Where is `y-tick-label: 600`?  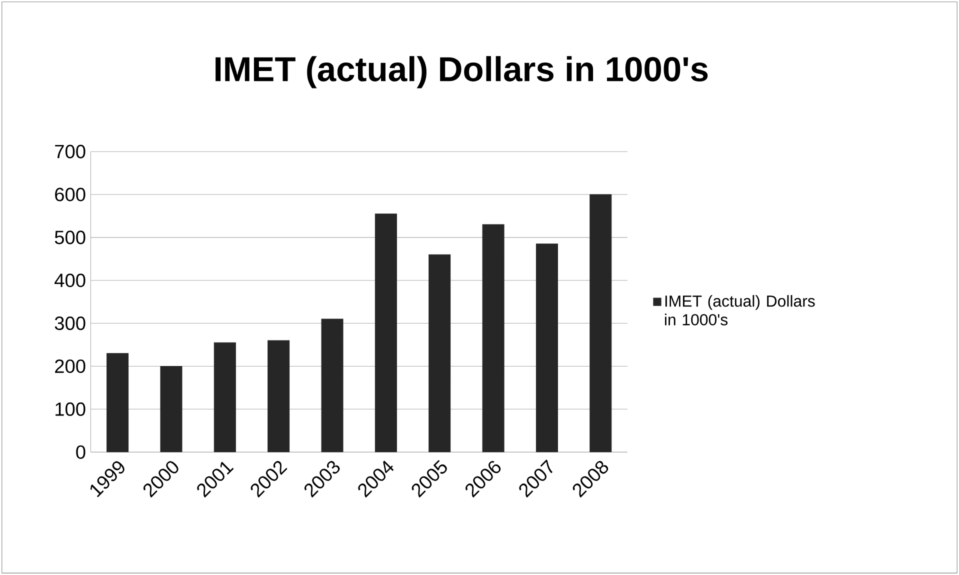
y-tick-label: 600 is located at coordinates (70, 195).